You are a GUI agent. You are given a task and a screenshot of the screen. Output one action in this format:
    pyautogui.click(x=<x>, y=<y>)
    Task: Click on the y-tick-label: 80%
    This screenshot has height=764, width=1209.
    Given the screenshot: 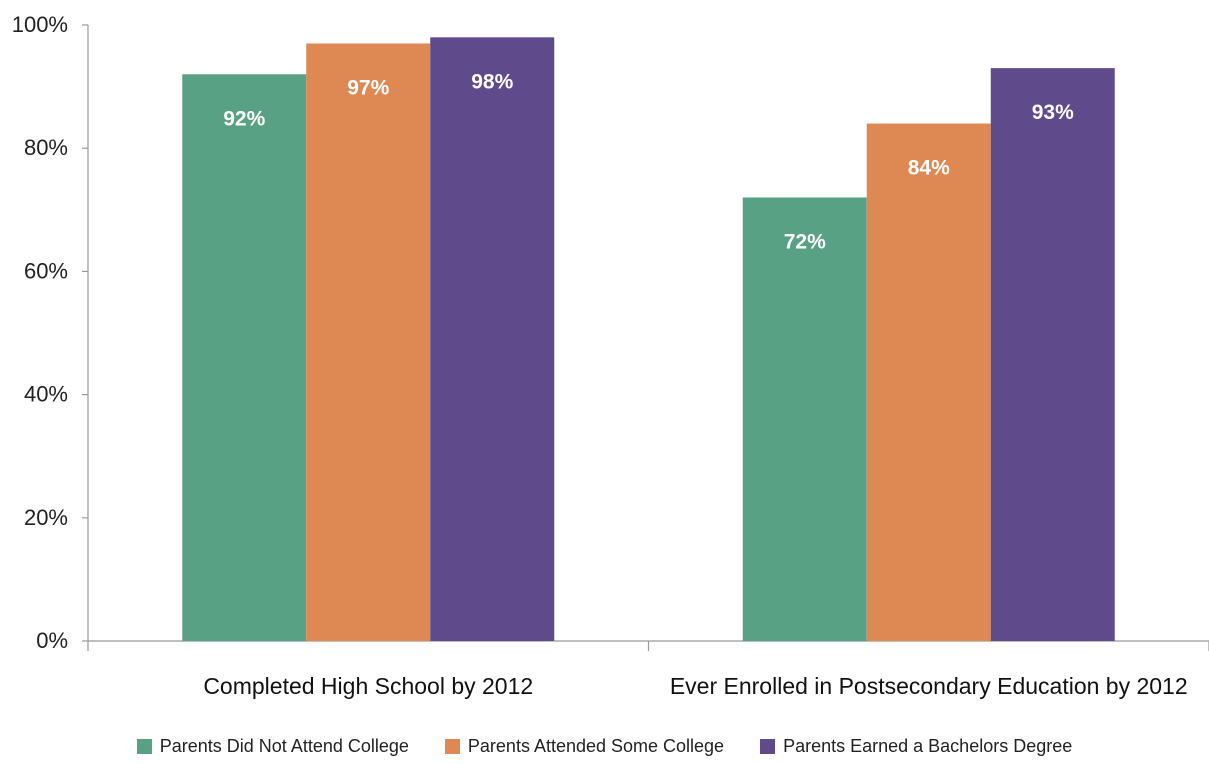 What is the action you would take?
    pyautogui.click(x=46, y=147)
    